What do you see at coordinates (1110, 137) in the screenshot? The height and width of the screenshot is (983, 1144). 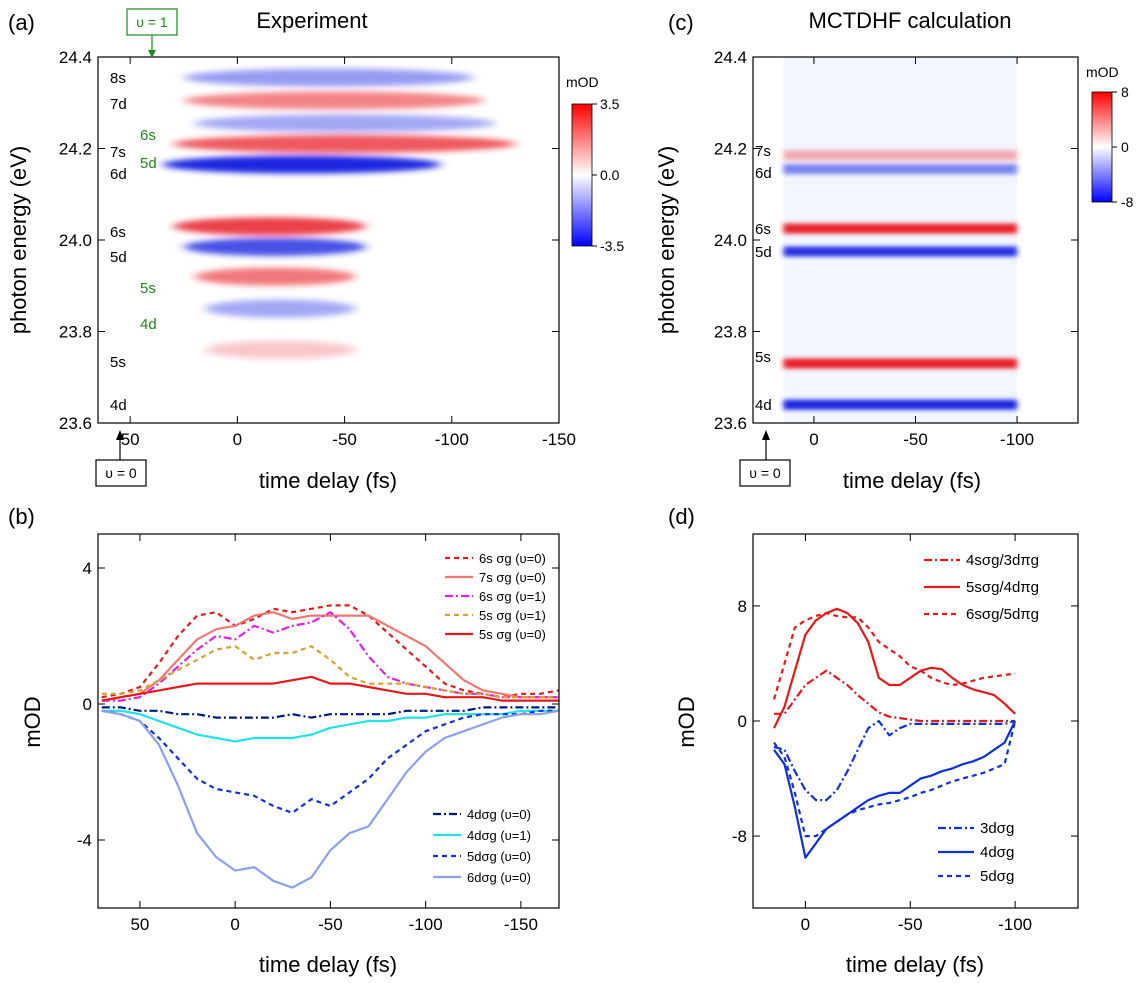 I see `colorbar-c: mOD 8 0 -8` at bounding box center [1110, 137].